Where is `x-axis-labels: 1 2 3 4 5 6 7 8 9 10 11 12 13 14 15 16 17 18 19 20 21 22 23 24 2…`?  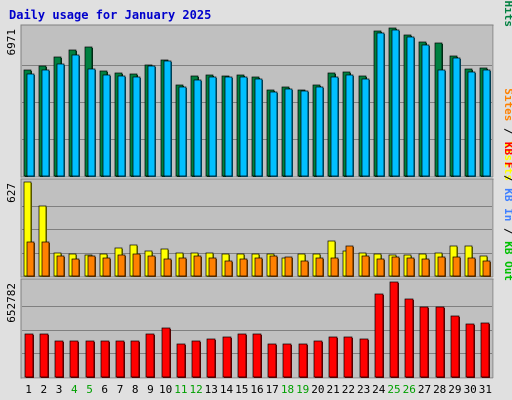 x-axis-labels: 1 2 3 4 5 6 7 8 9 10 11 12 13 14 15 16 17 18 19 20 21 22 23 24 2… is located at coordinates (258, 389).